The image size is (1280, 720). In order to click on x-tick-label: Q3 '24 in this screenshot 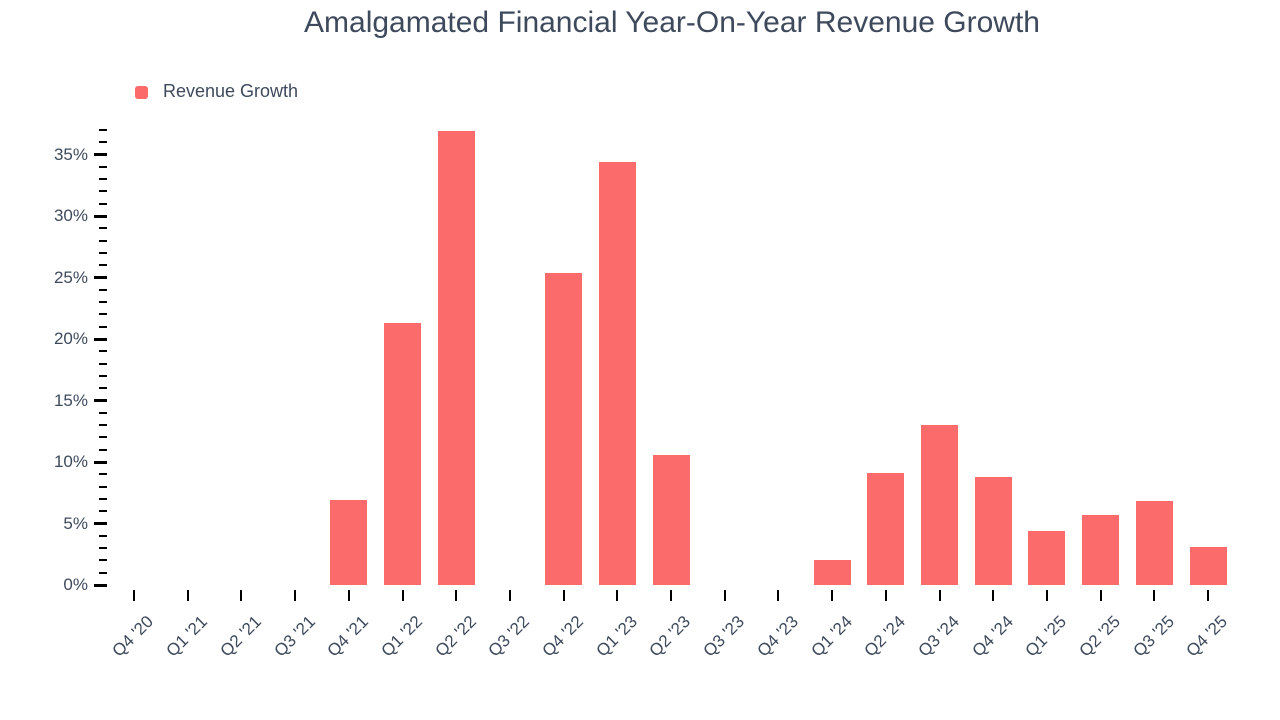, I will do `click(938, 636)`.